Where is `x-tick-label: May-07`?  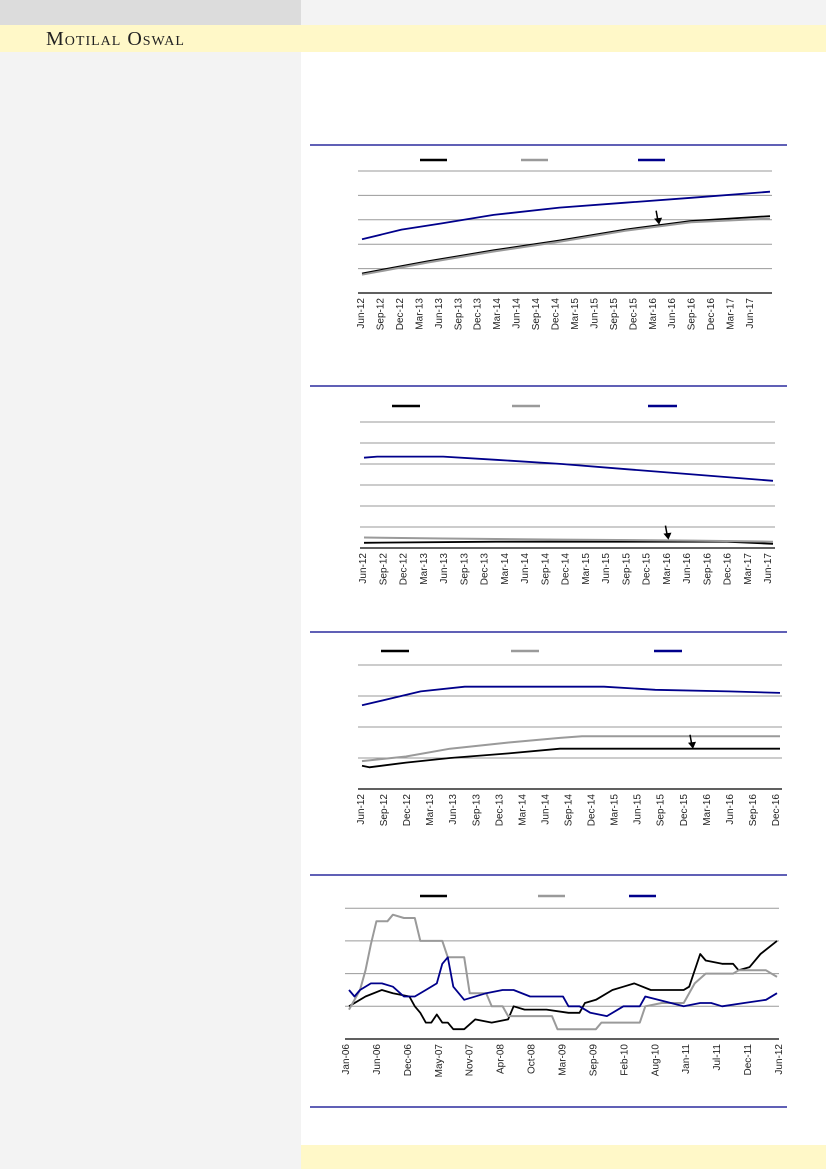
x-tick-label: May-07 is located at coordinates (439, 1061).